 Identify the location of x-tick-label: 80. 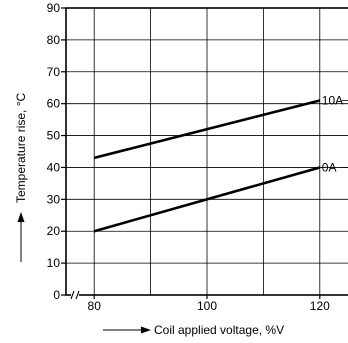
(95, 306).